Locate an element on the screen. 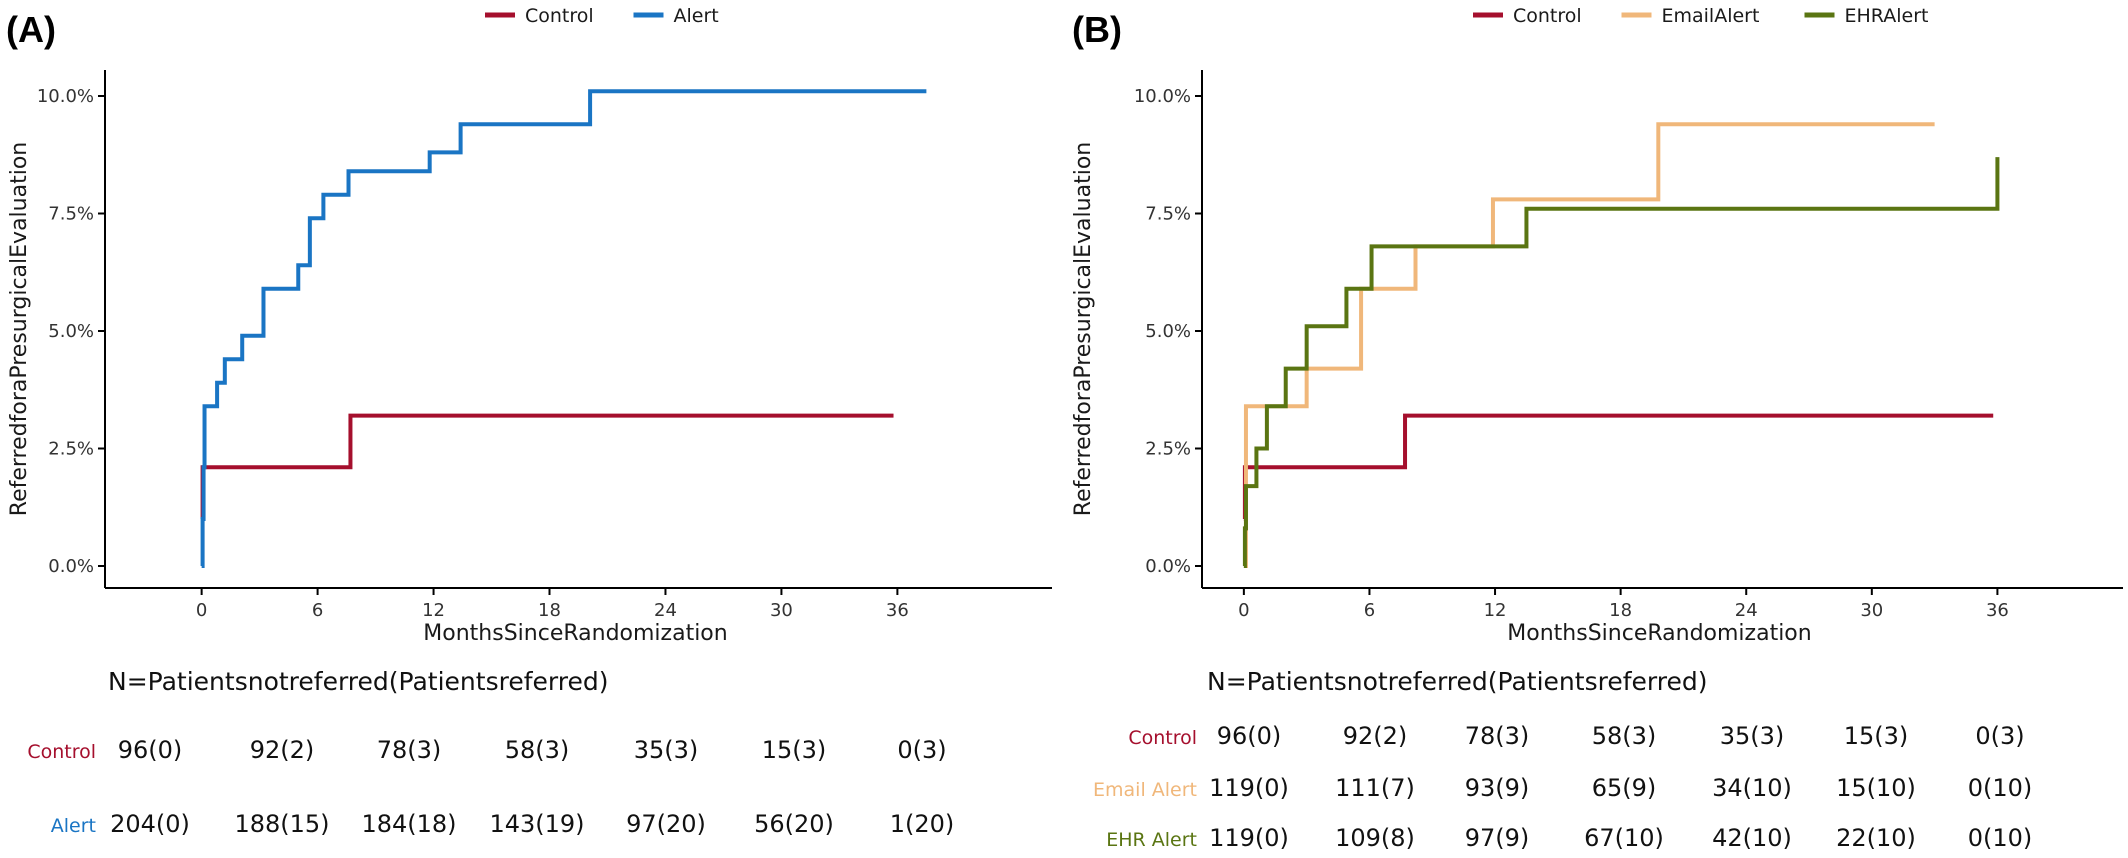 The width and height of the screenshot is (2128, 858). panel-a-x-tick-label: 0 is located at coordinates (201, 610).